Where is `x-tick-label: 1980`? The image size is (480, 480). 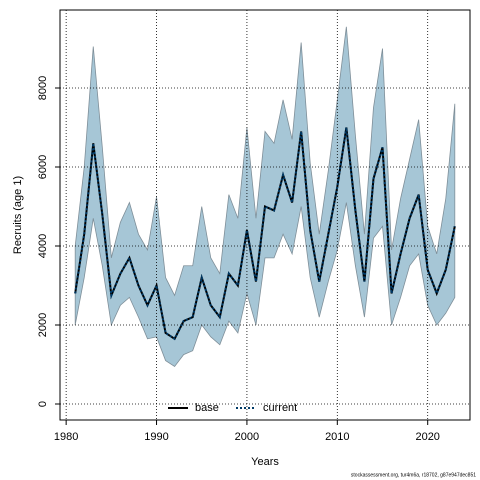 x-tick-label: 1980 is located at coordinates (66, 437).